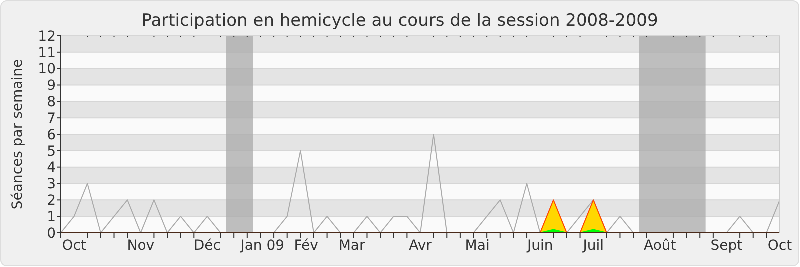  Describe the element at coordinates (420, 246) in the screenshot. I see `x-tick-label: Avr` at that location.